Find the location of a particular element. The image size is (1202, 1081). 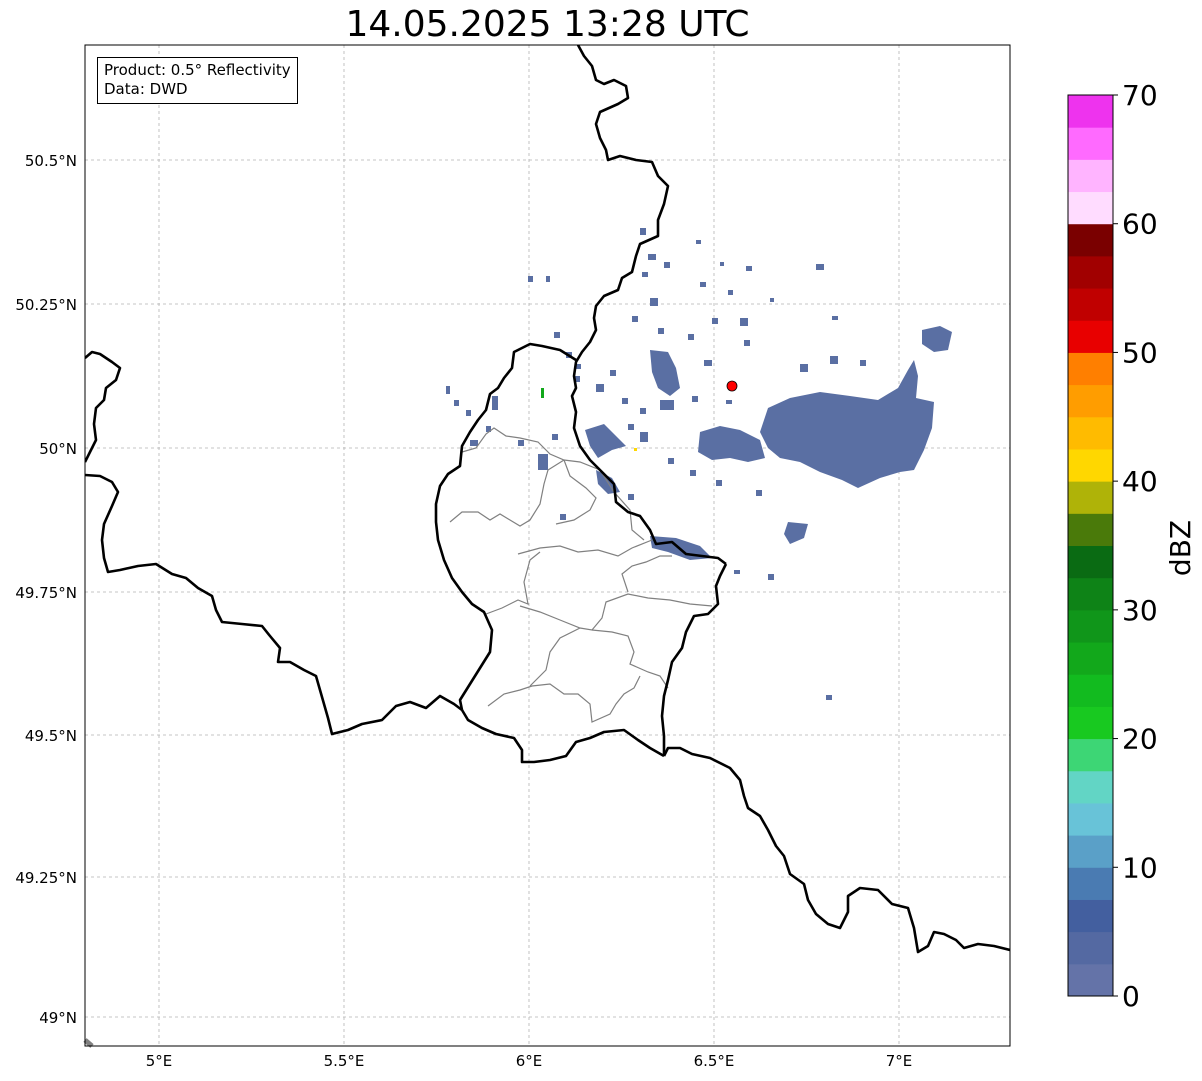

colorbar-ticks: 0 10 20 30 40 50 60 70 is located at coordinates (1135, 546).